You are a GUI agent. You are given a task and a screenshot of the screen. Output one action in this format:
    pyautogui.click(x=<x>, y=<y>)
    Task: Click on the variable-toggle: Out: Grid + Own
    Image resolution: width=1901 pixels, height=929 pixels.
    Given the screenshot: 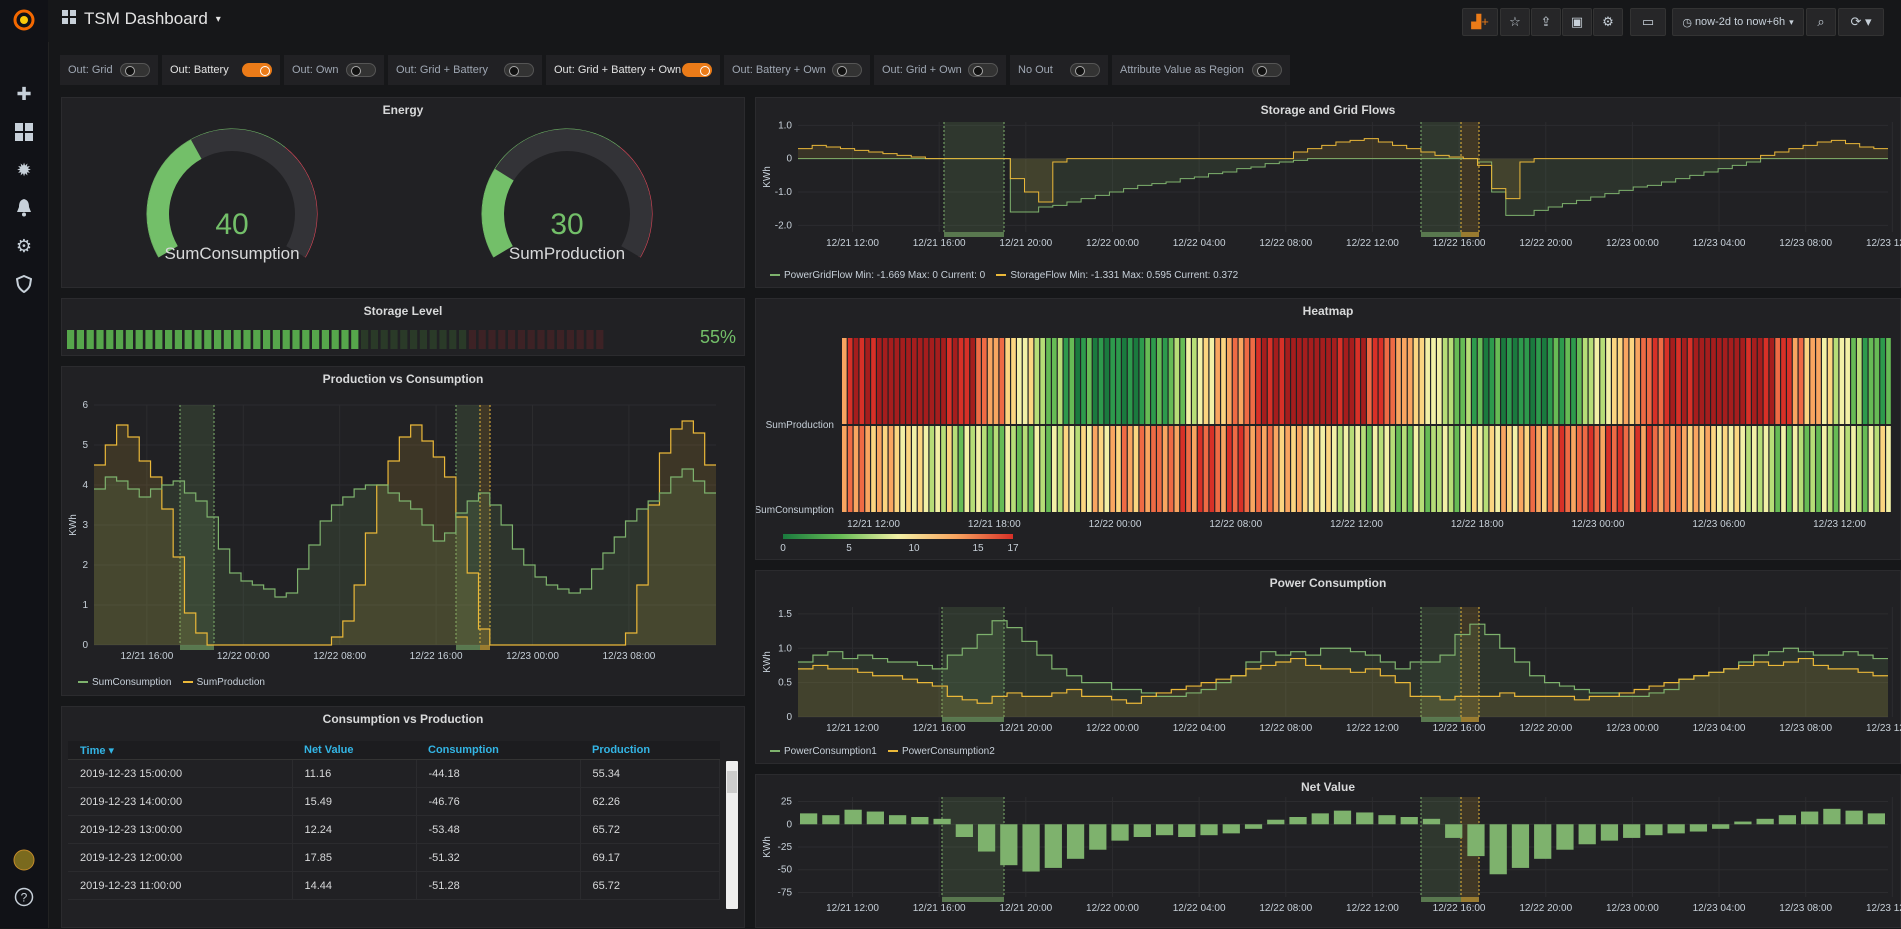 What is the action you would take?
    pyautogui.click(x=940, y=70)
    